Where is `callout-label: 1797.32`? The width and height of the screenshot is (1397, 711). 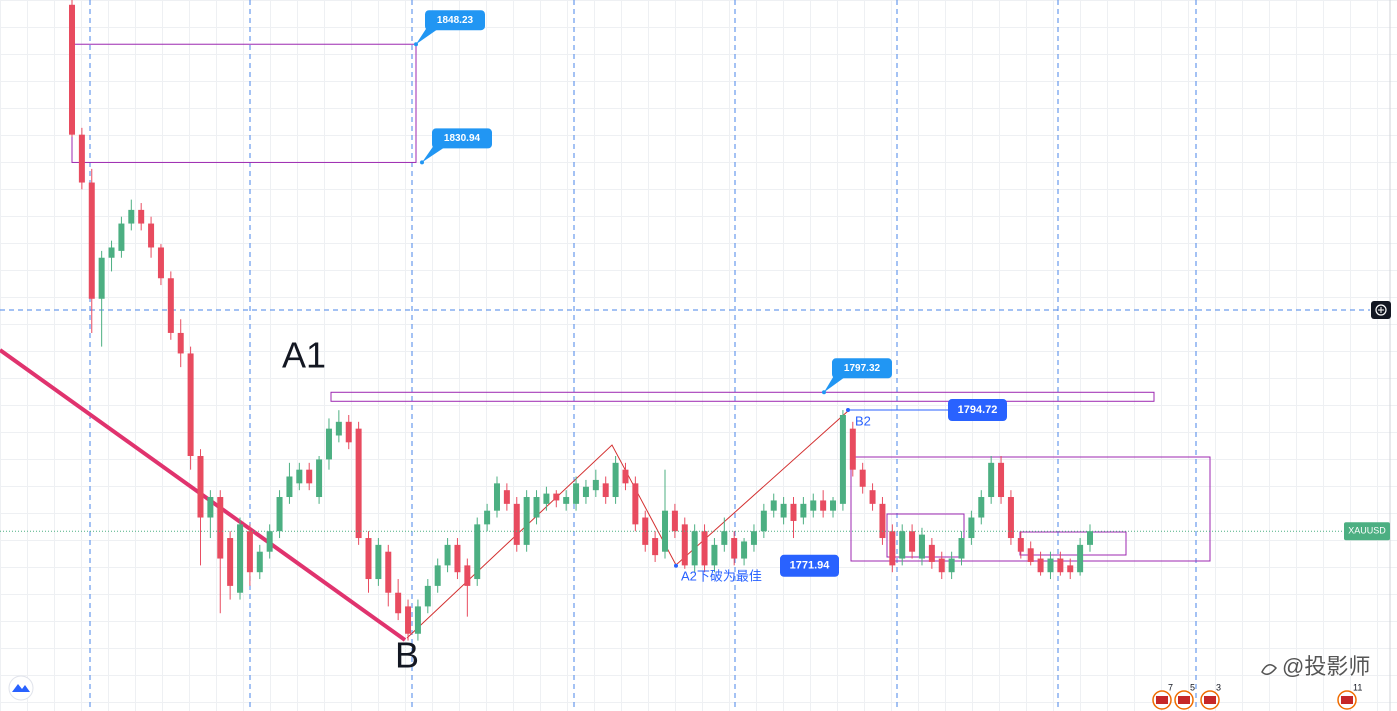 callout-label: 1797.32 is located at coordinates (862, 368).